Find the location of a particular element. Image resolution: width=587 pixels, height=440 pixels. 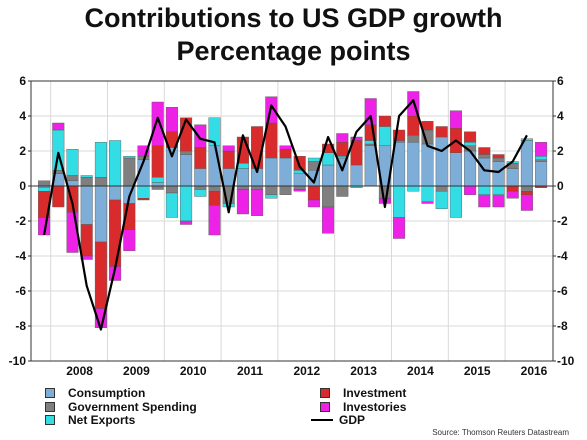

y-tick-label-right: -6 is located at coordinates (562, 291).